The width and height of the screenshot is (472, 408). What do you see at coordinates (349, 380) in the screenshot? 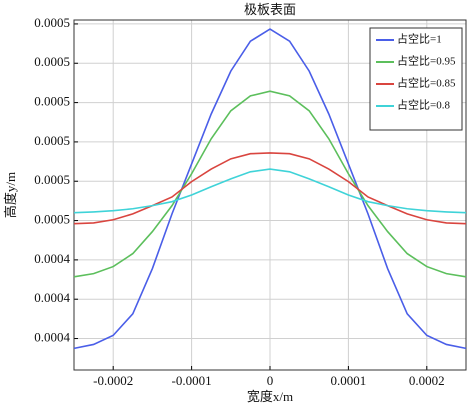
I see `x-tick-label: 0.0001` at bounding box center [349, 380].